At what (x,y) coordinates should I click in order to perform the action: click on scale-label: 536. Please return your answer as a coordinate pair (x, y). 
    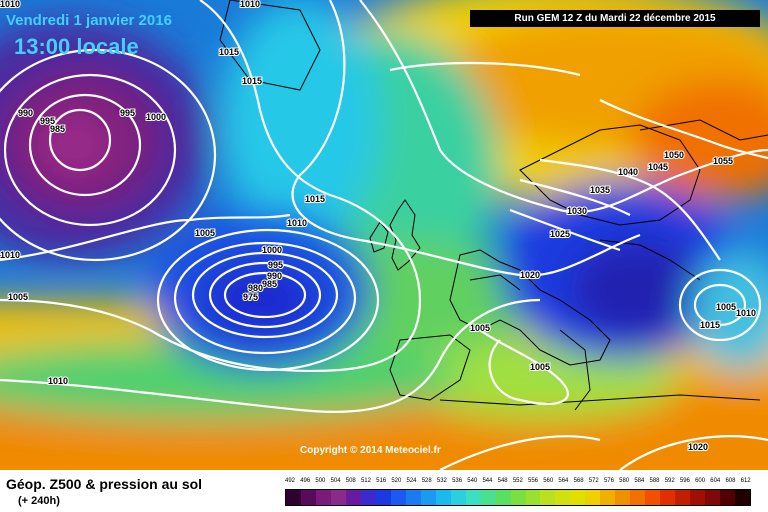
    Looking at the image, I should click on (457, 481).